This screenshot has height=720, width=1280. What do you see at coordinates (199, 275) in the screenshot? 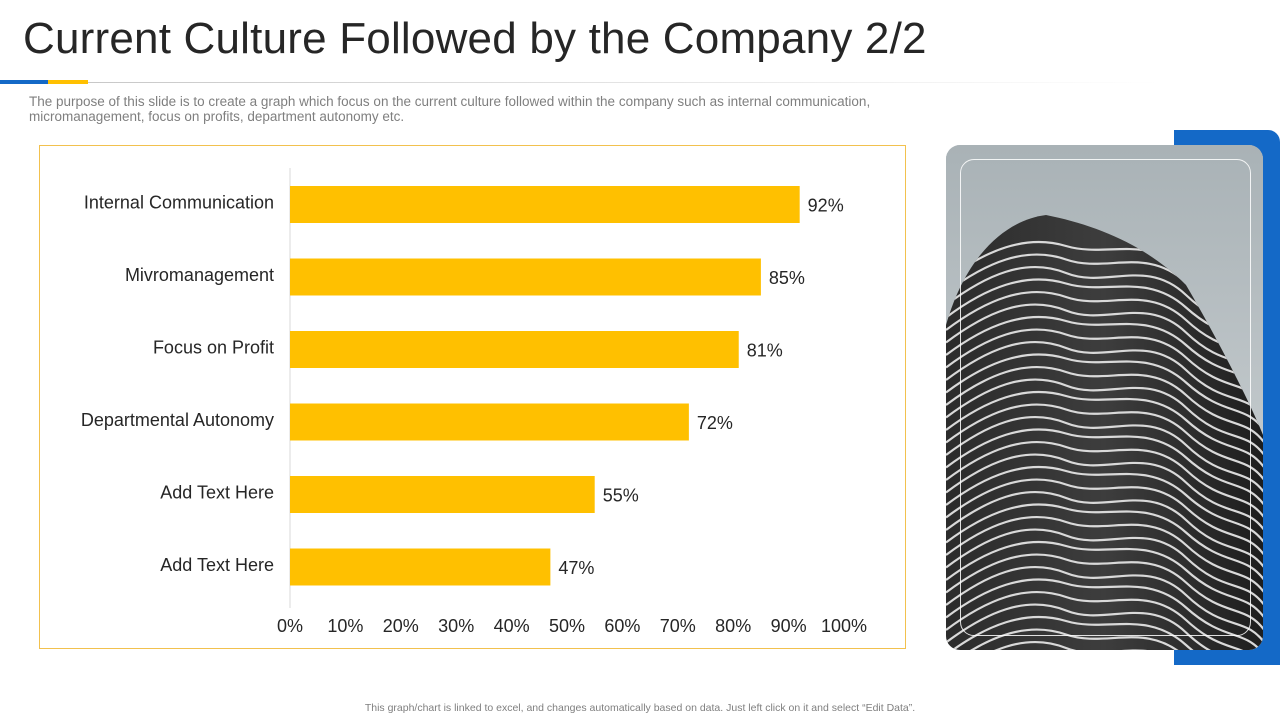
I see `category-label-2: Mivromanagement` at bounding box center [199, 275].